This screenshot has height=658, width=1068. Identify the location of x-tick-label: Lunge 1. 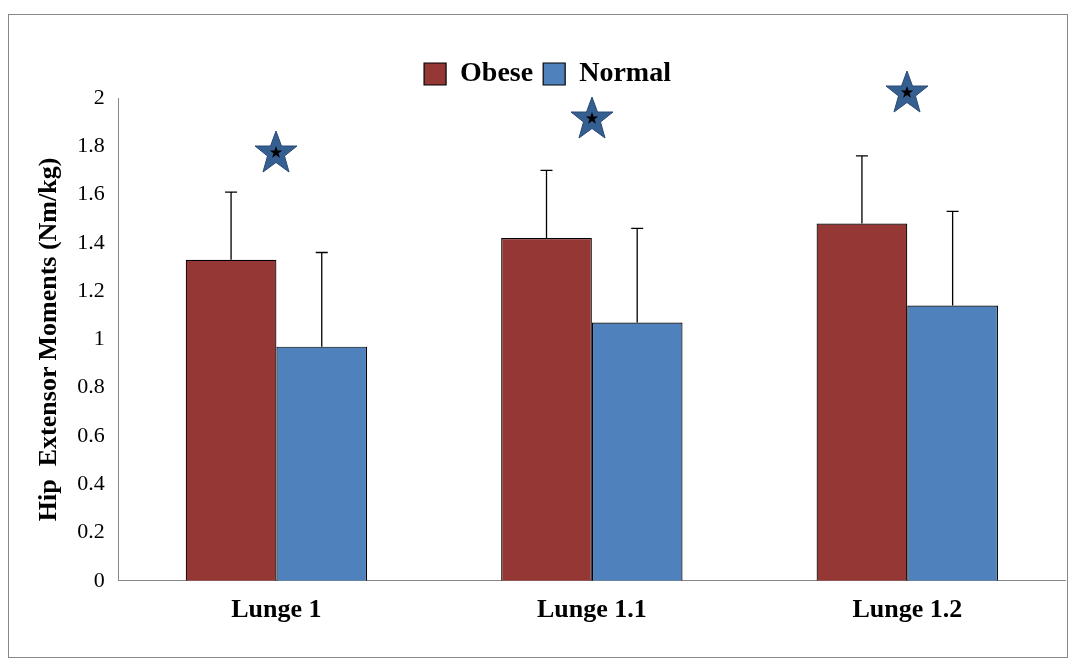
(276, 609).